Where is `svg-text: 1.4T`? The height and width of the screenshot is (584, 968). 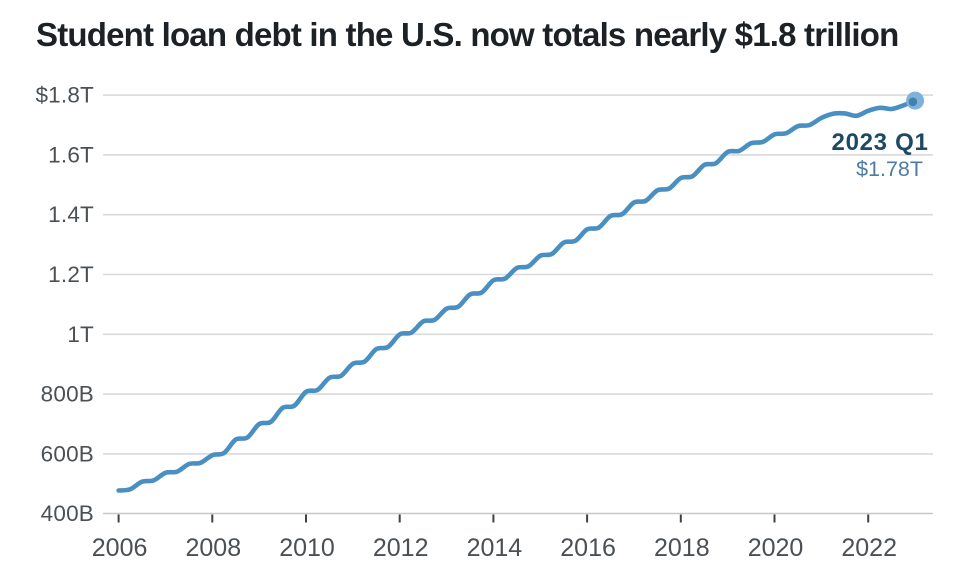 svg-text: 1.4T is located at coordinates (71, 214).